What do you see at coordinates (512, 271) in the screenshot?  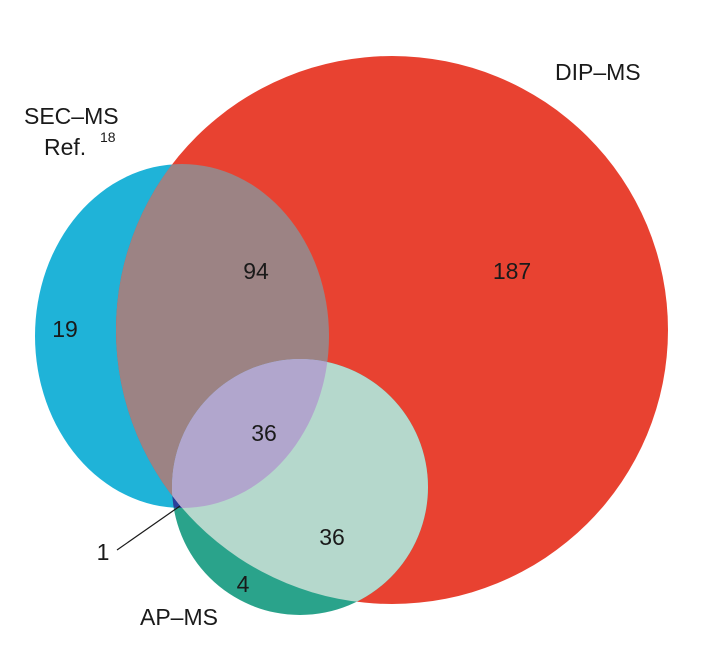 I see `count-dip-only: 187` at bounding box center [512, 271].